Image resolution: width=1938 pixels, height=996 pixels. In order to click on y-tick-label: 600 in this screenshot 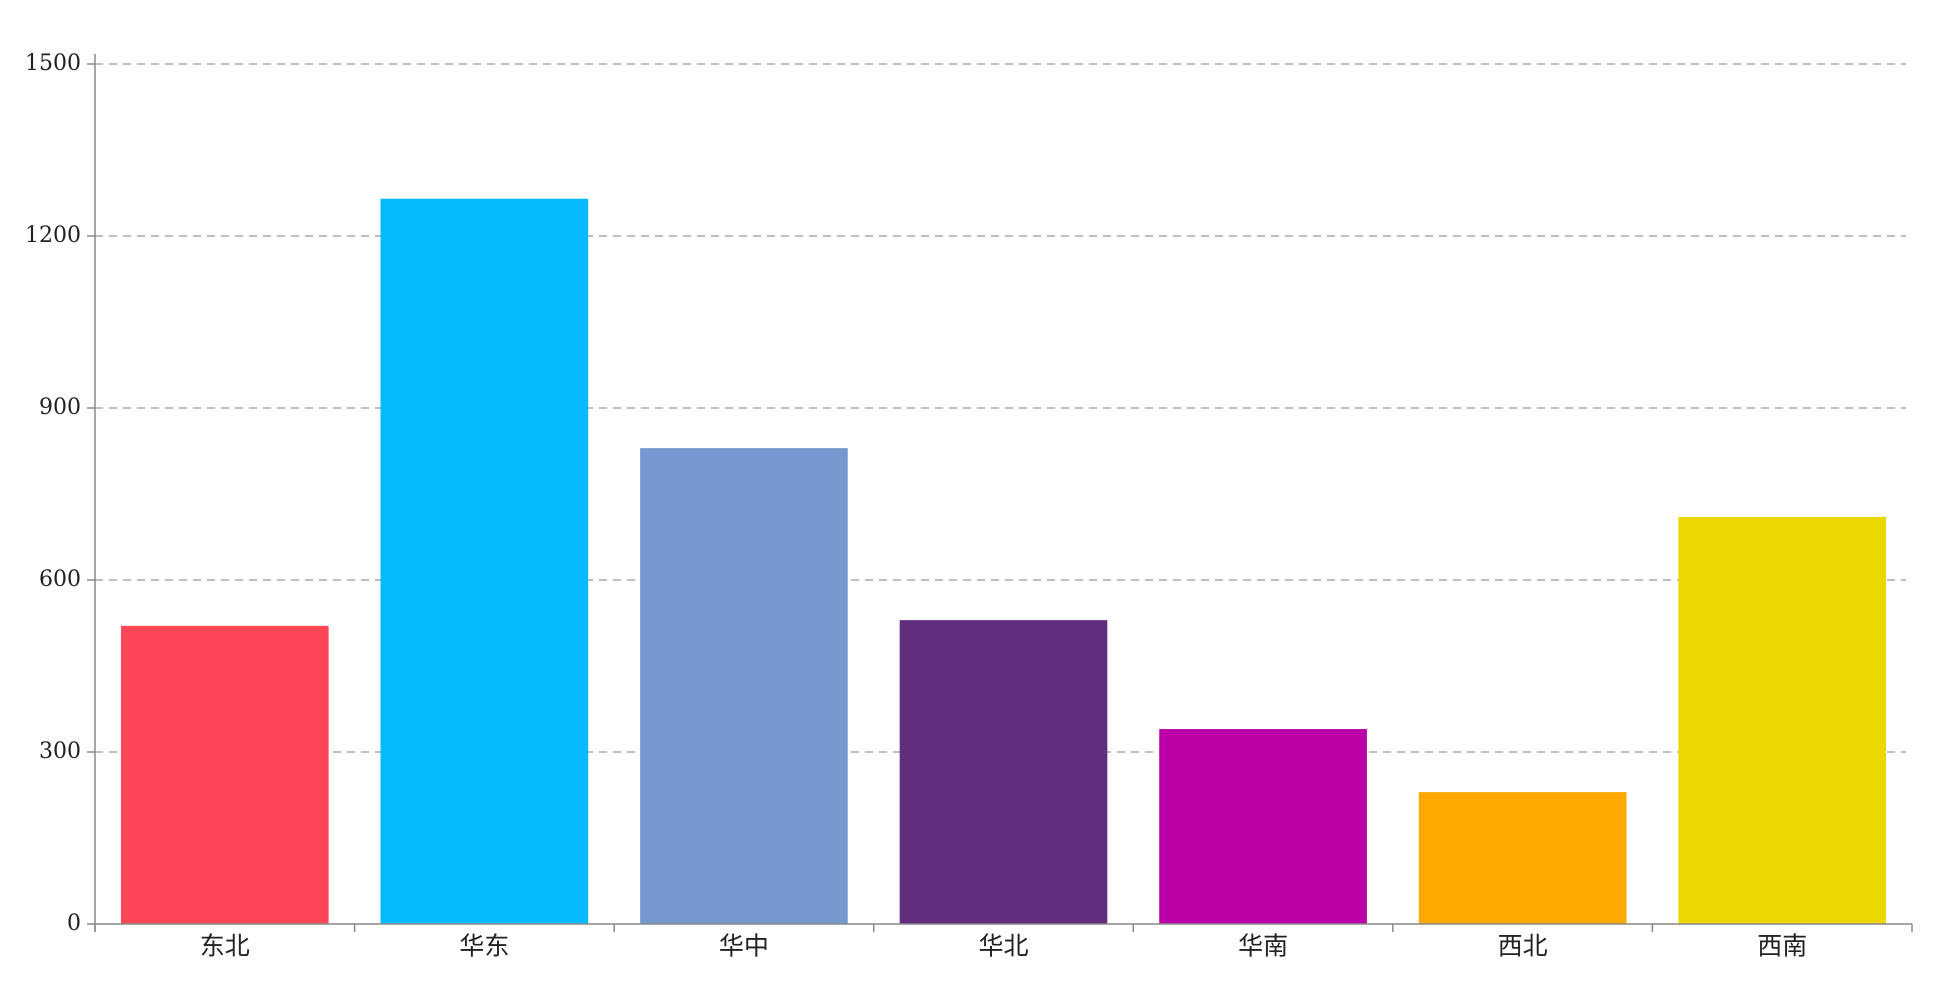, I will do `click(60, 579)`.